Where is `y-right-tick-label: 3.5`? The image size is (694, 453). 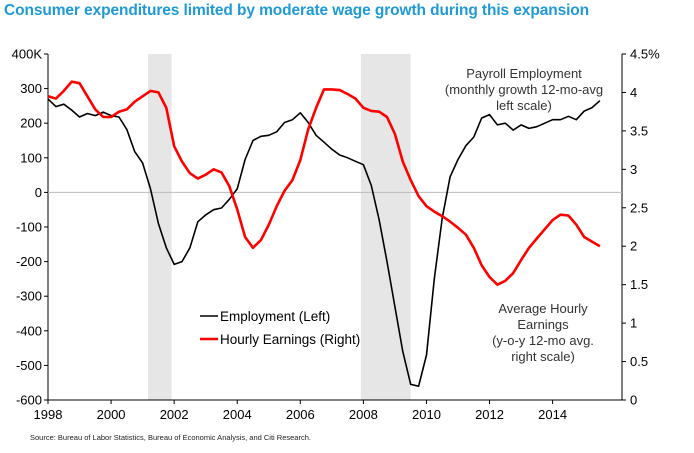
y-right-tick-label: 3.5 is located at coordinates (639, 130).